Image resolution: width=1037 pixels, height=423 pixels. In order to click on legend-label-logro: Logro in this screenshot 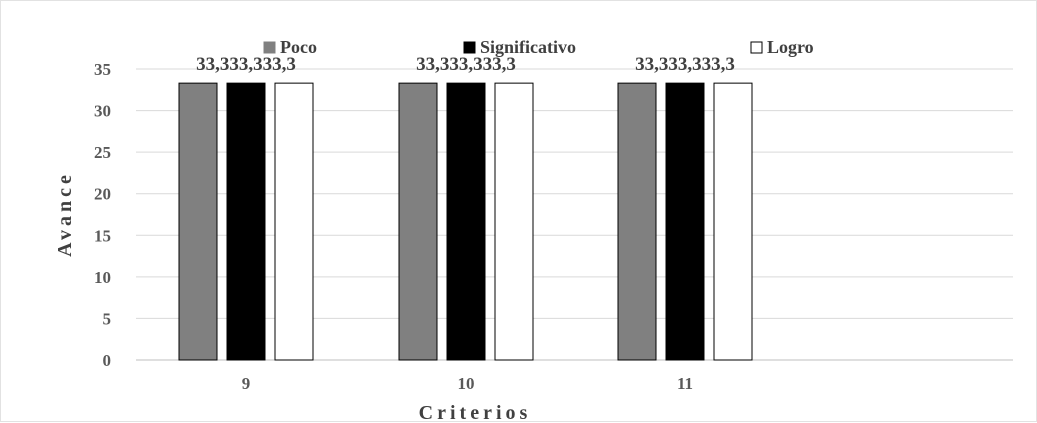, I will do `click(790, 47)`.